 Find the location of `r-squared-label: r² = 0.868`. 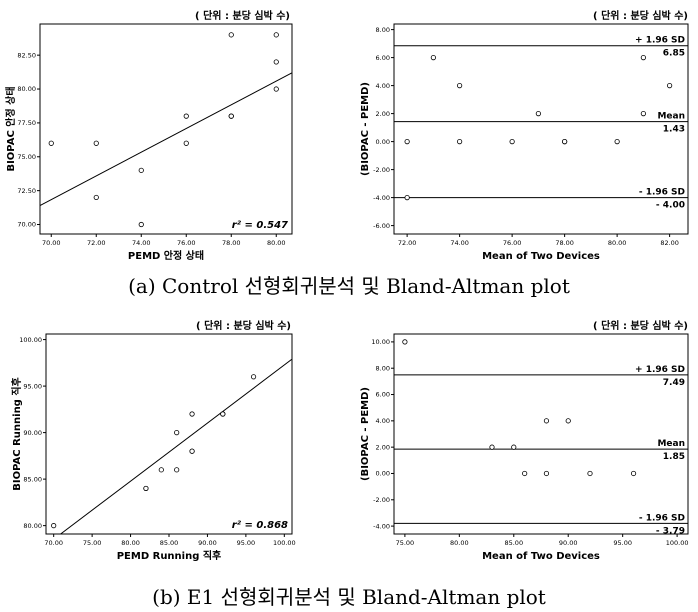

r-squared-label: r² = 0.868 is located at coordinates (260, 525).